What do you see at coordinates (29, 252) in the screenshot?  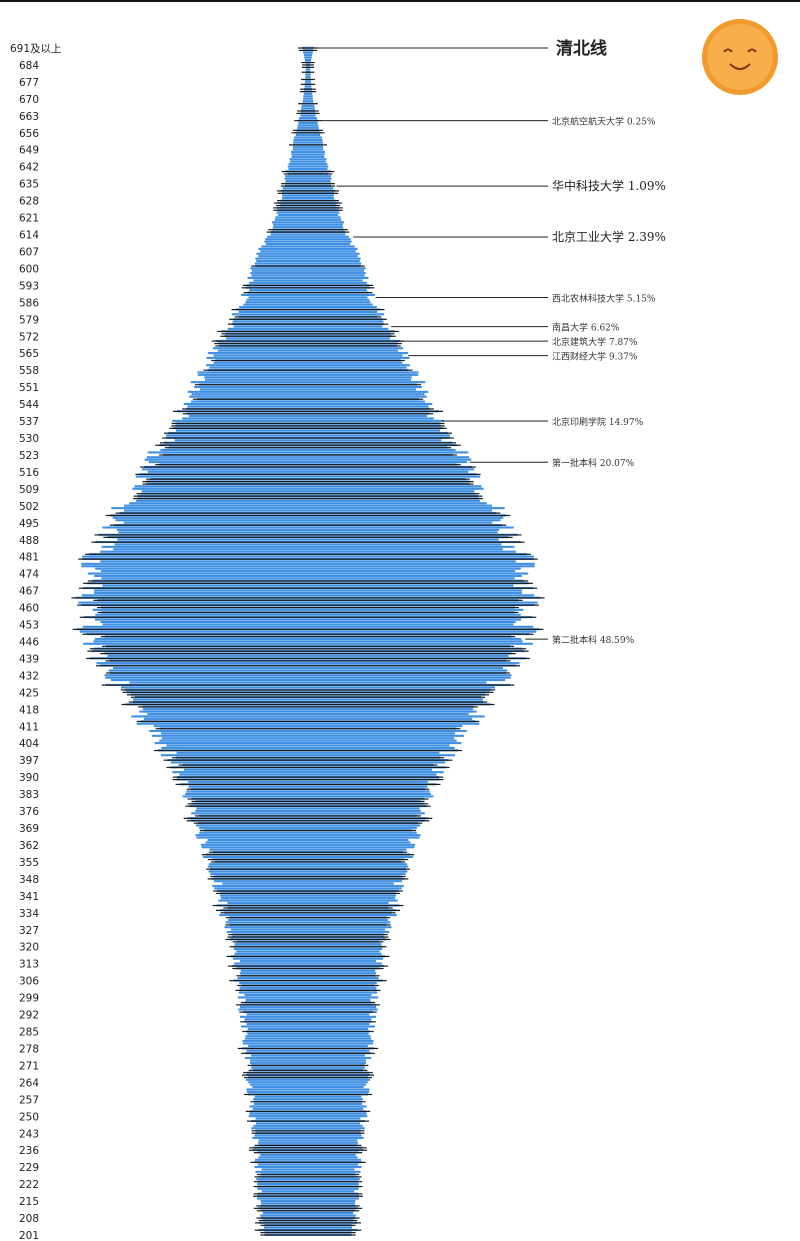 I see `y-tick-label: 607` at bounding box center [29, 252].